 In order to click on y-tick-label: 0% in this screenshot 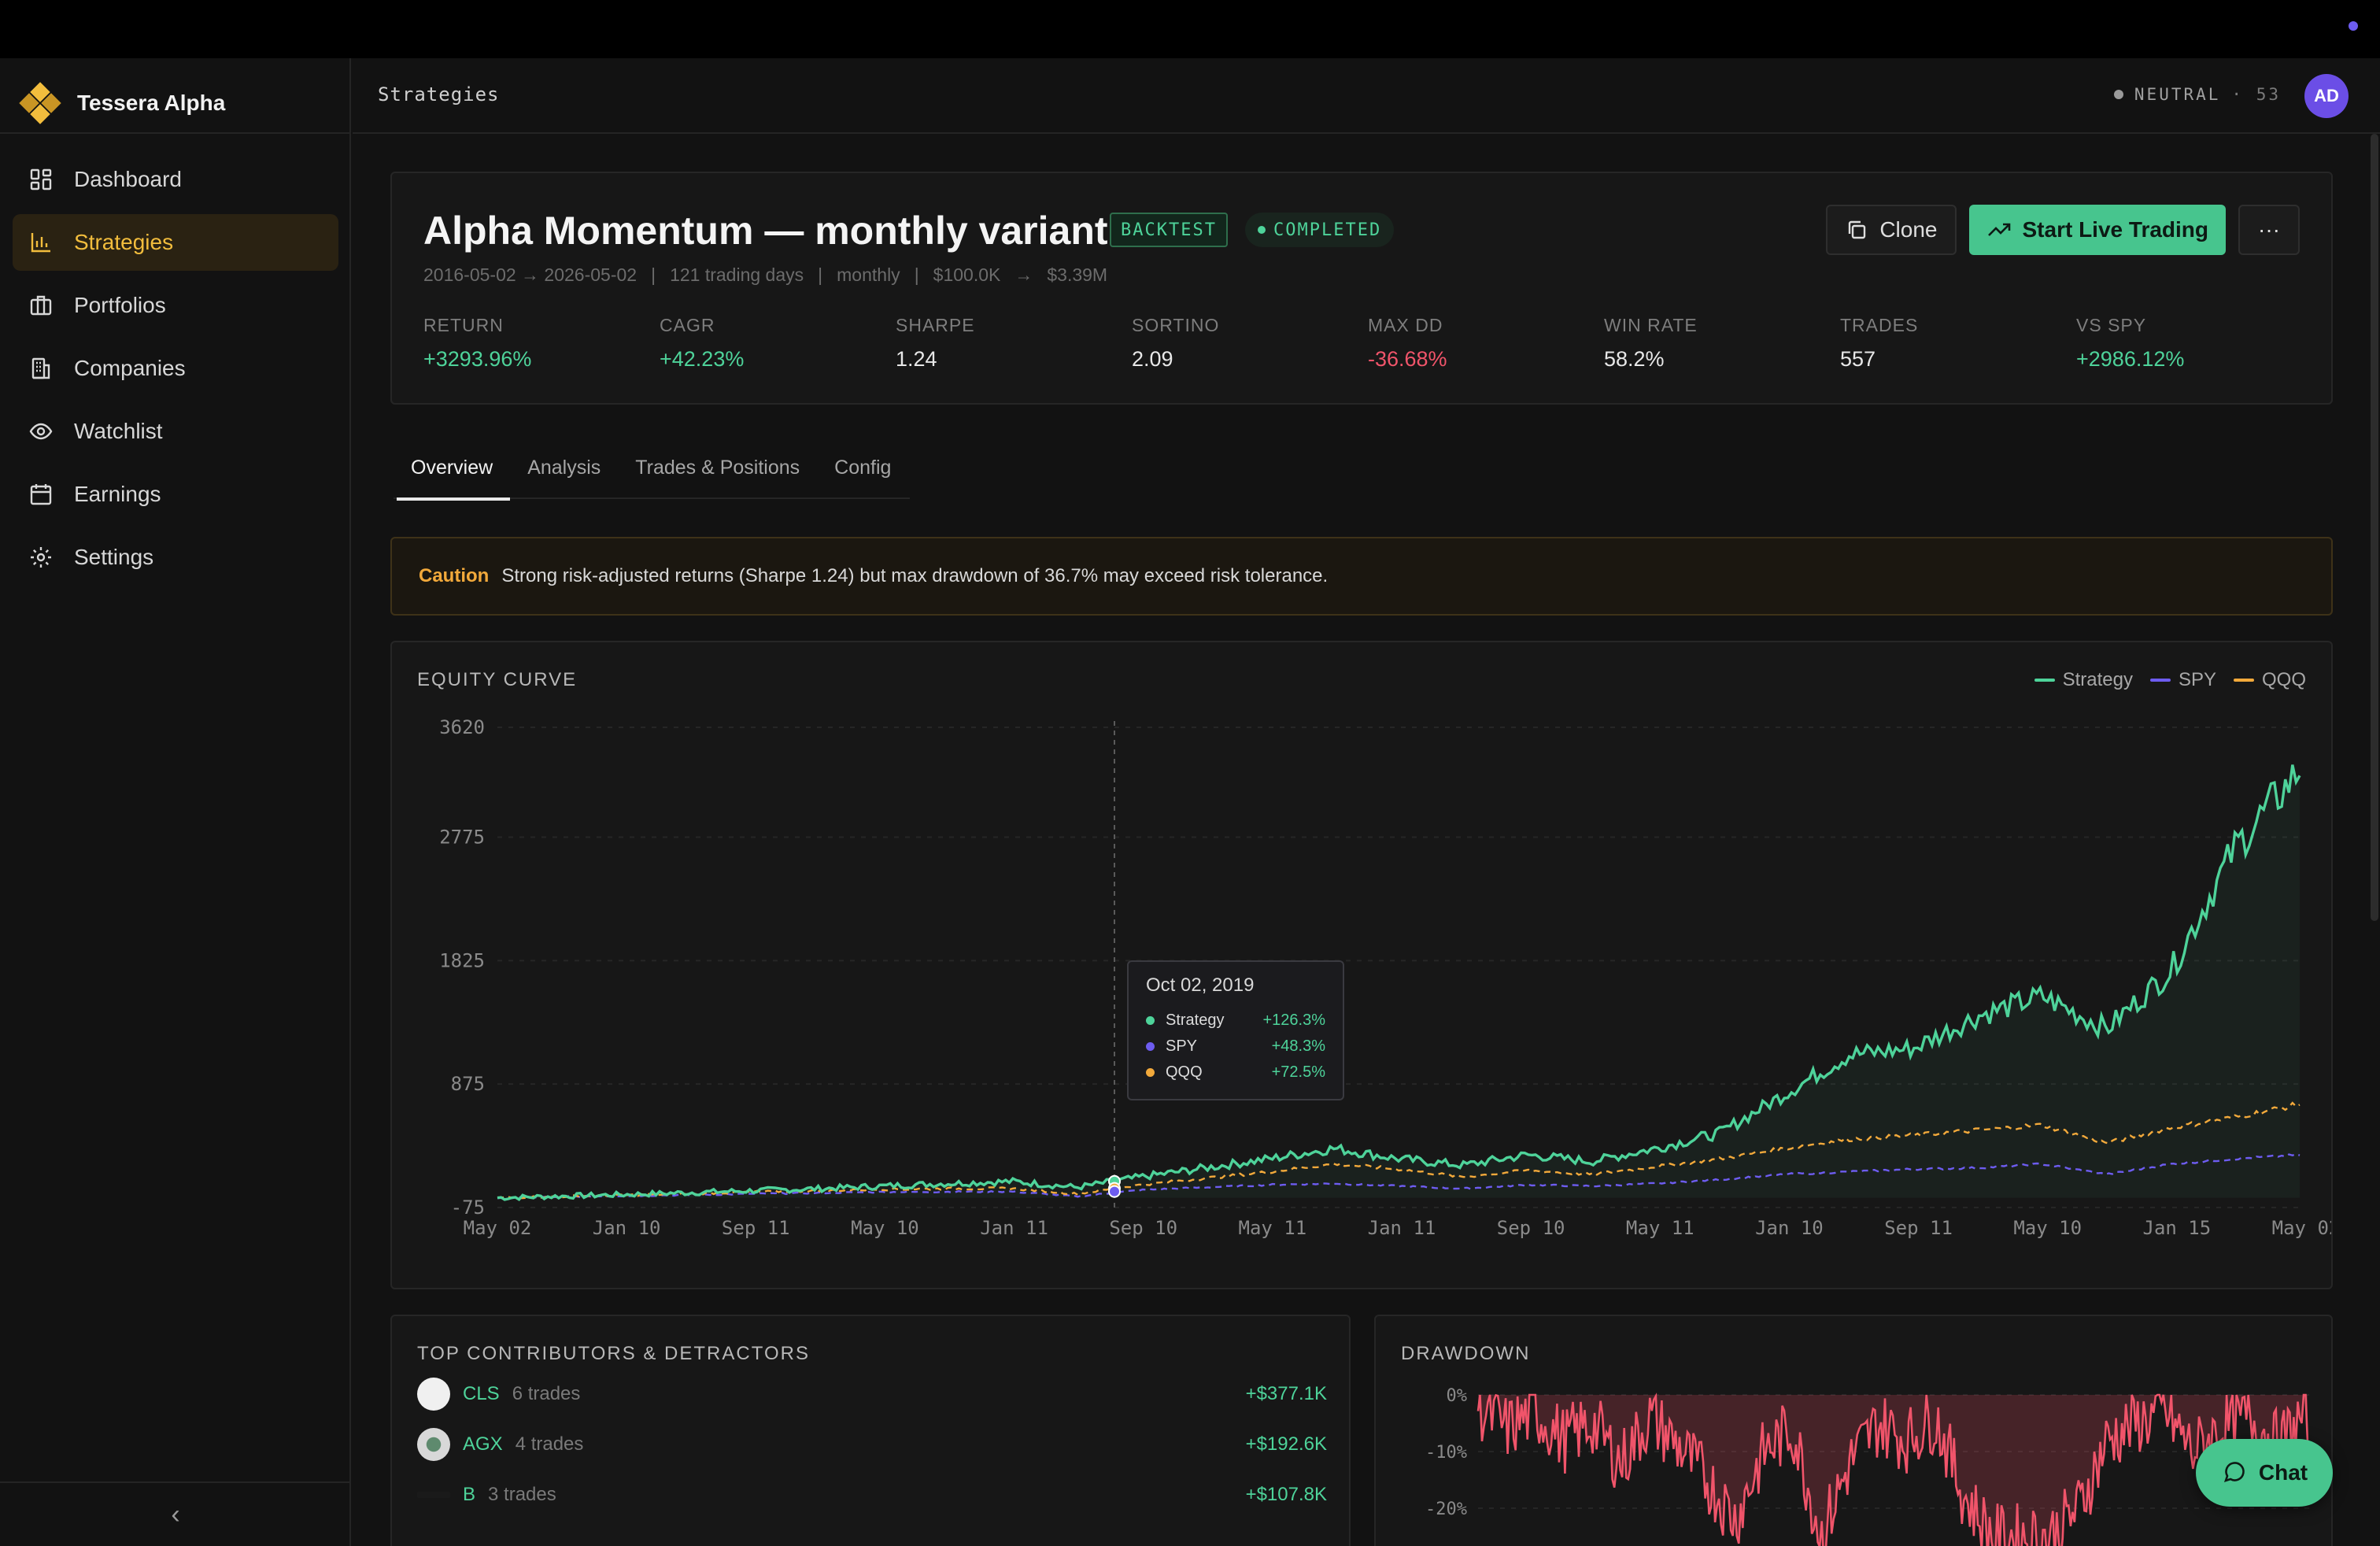, I will do `click(1457, 1396)`.